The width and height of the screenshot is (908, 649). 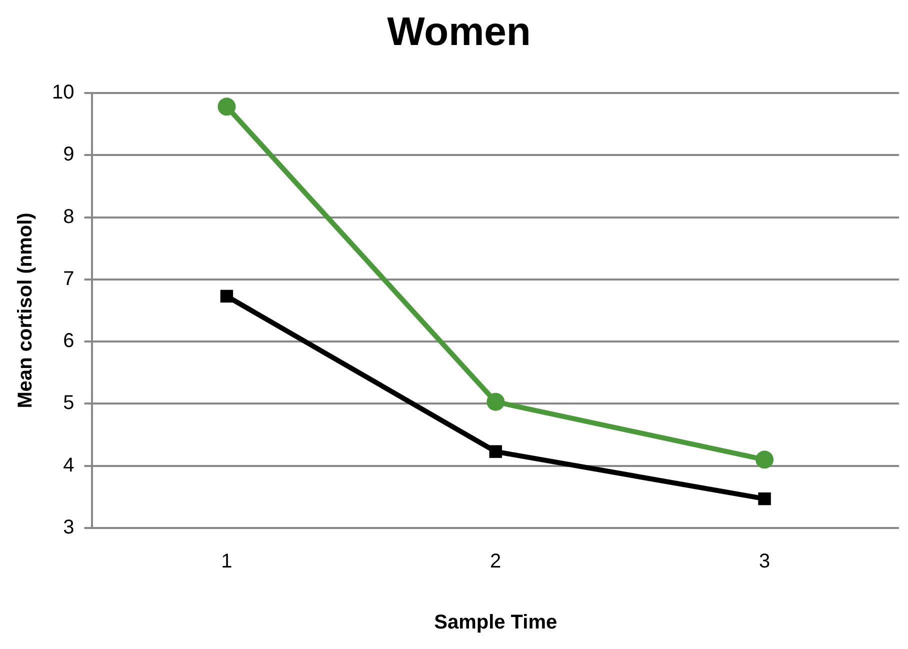 I want to click on x-tick-label: 3, so click(x=764, y=561).